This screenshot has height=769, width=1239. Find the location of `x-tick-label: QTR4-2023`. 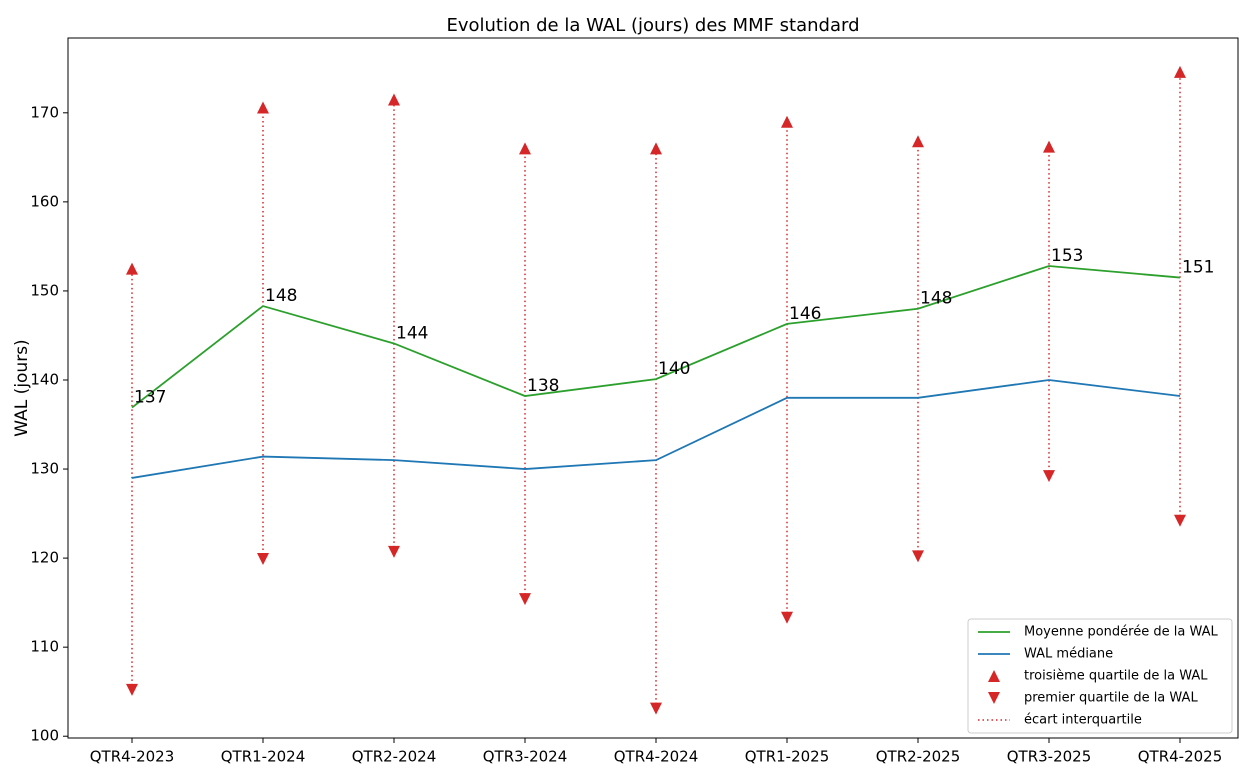

x-tick-label: QTR4-2023 is located at coordinates (132, 757).